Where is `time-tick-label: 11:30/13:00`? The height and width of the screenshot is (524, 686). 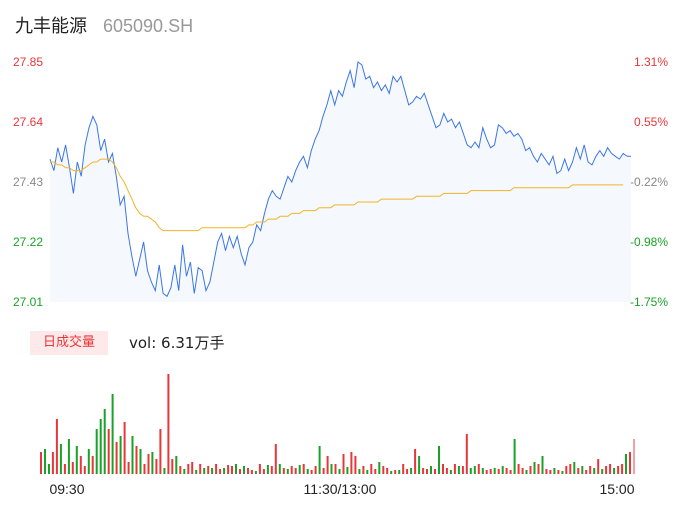 time-tick-label: 11:30/13:00 is located at coordinates (340, 489).